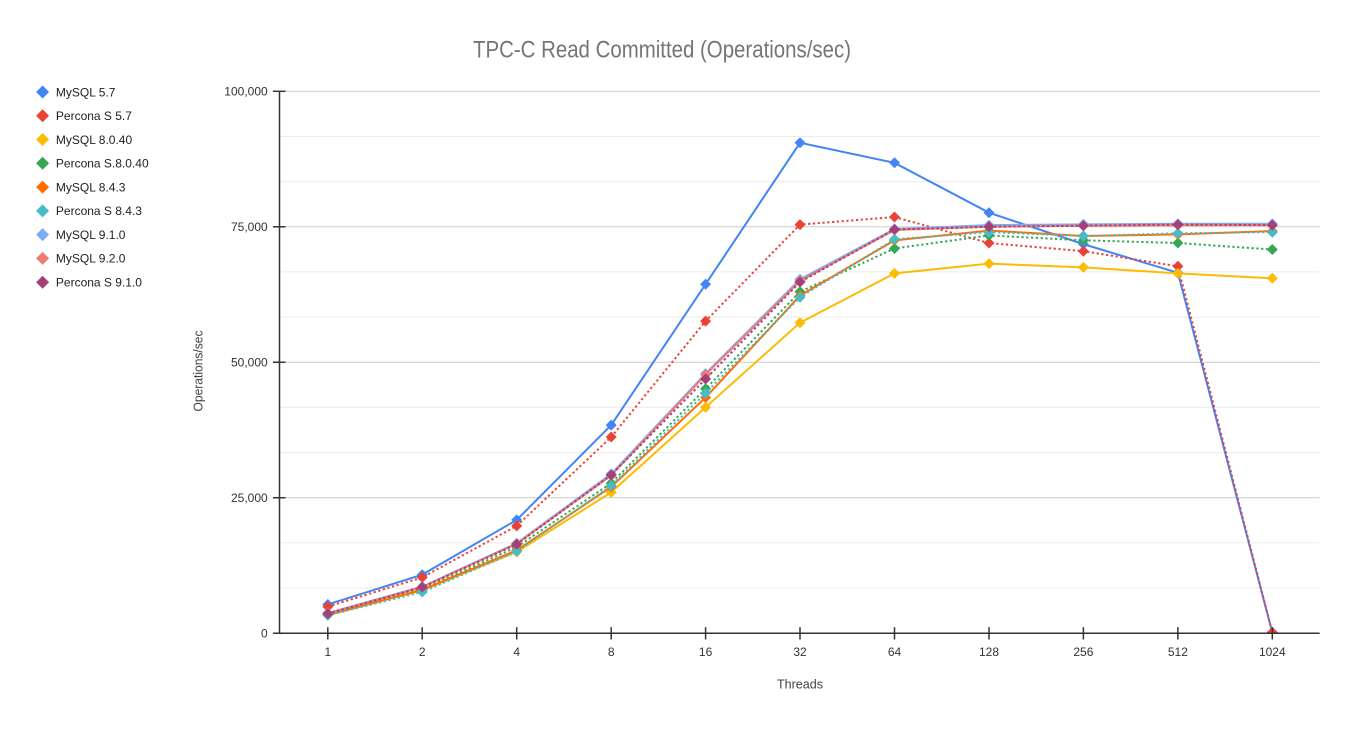 Image resolution: width=1356 pixels, height=733 pixels. Describe the element at coordinates (198, 370) in the screenshot. I see `svg-text: Operations/sec` at that location.